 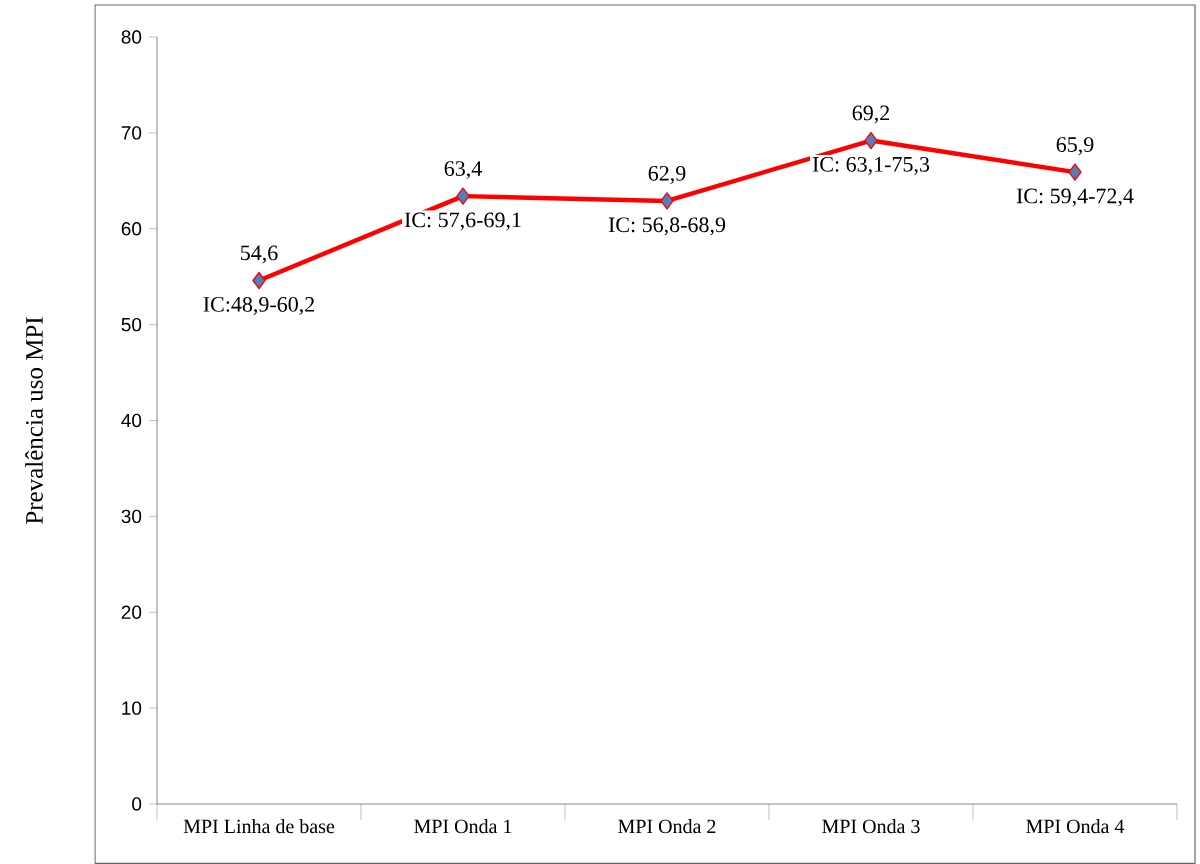 I want to click on annotation: IC: 56,8-68,9, so click(x=667, y=226).